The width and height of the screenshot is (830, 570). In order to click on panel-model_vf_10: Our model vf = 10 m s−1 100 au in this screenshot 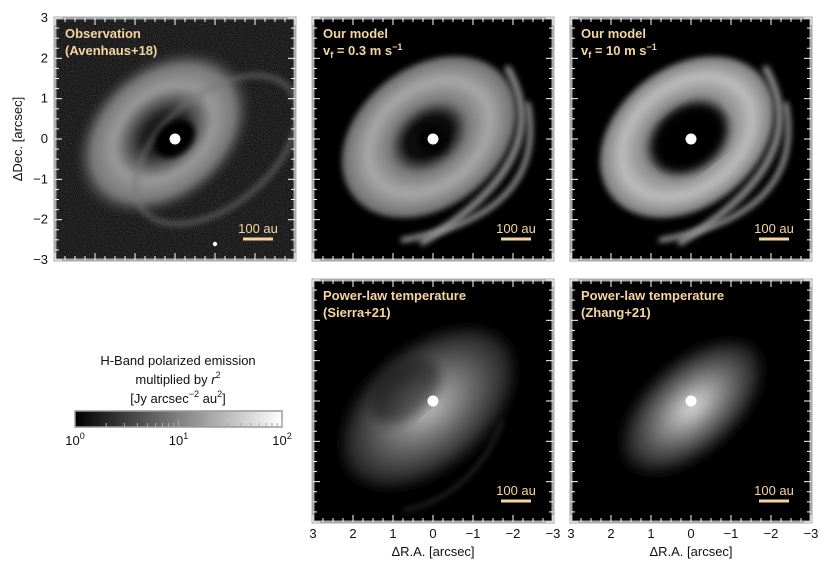, I will do `click(691, 139)`.